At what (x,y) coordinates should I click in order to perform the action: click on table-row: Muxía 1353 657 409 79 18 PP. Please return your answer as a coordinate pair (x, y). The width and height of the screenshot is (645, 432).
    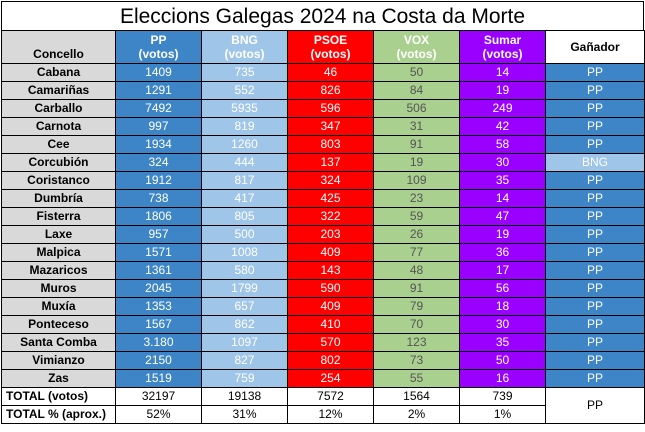
    Looking at the image, I should click on (323, 306).